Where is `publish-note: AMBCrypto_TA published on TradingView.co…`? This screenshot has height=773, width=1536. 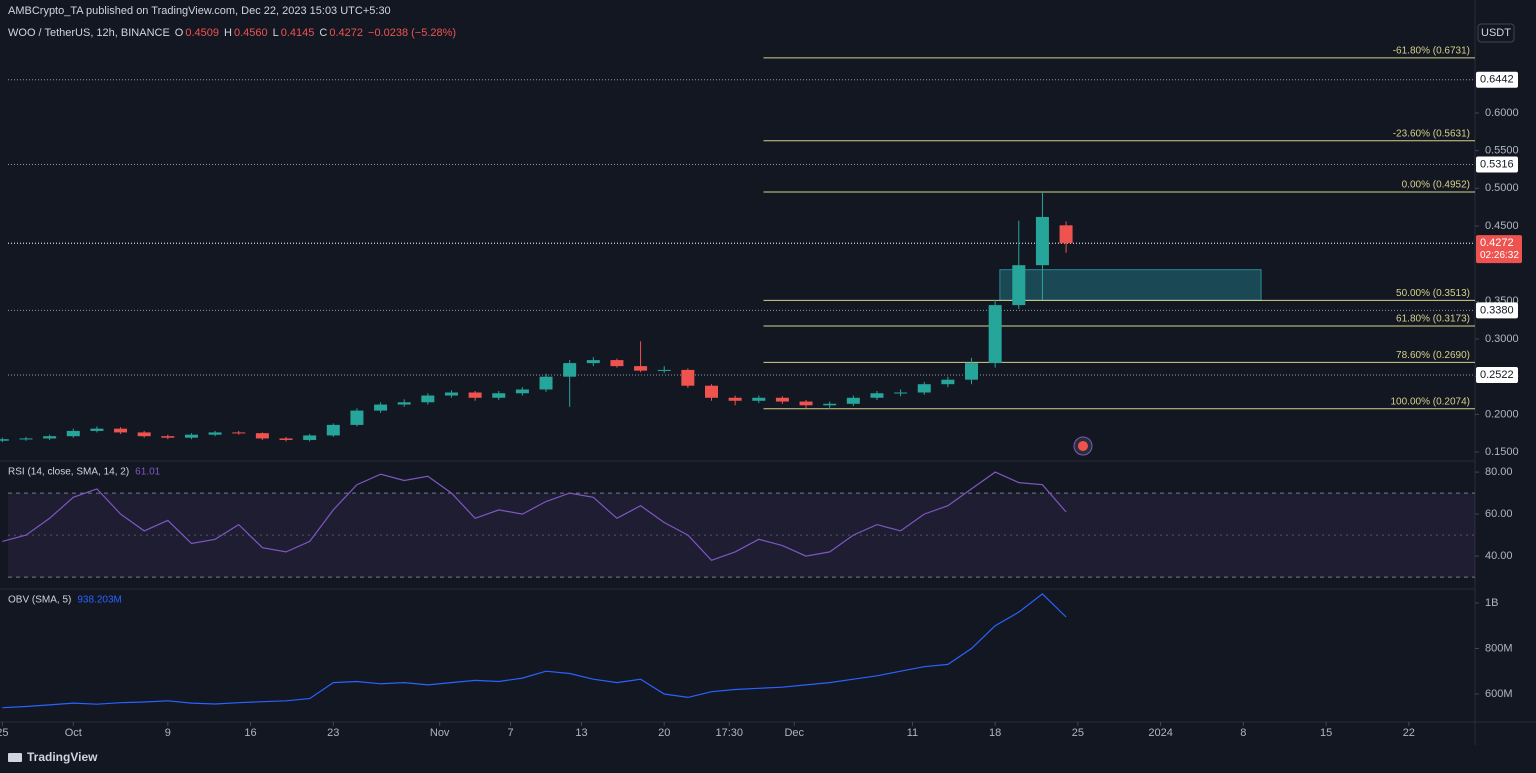
publish-note: AMBCrypto_TA published on TradingView.co… is located at coordinates (199, 11).